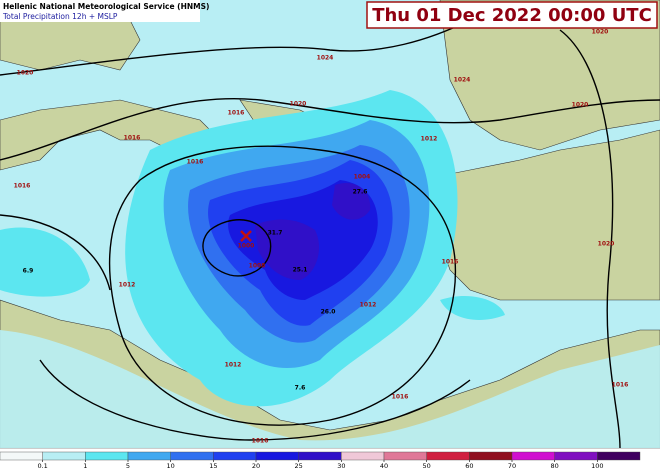  I want to click on colorbar-label: 1, so click(85, 466).